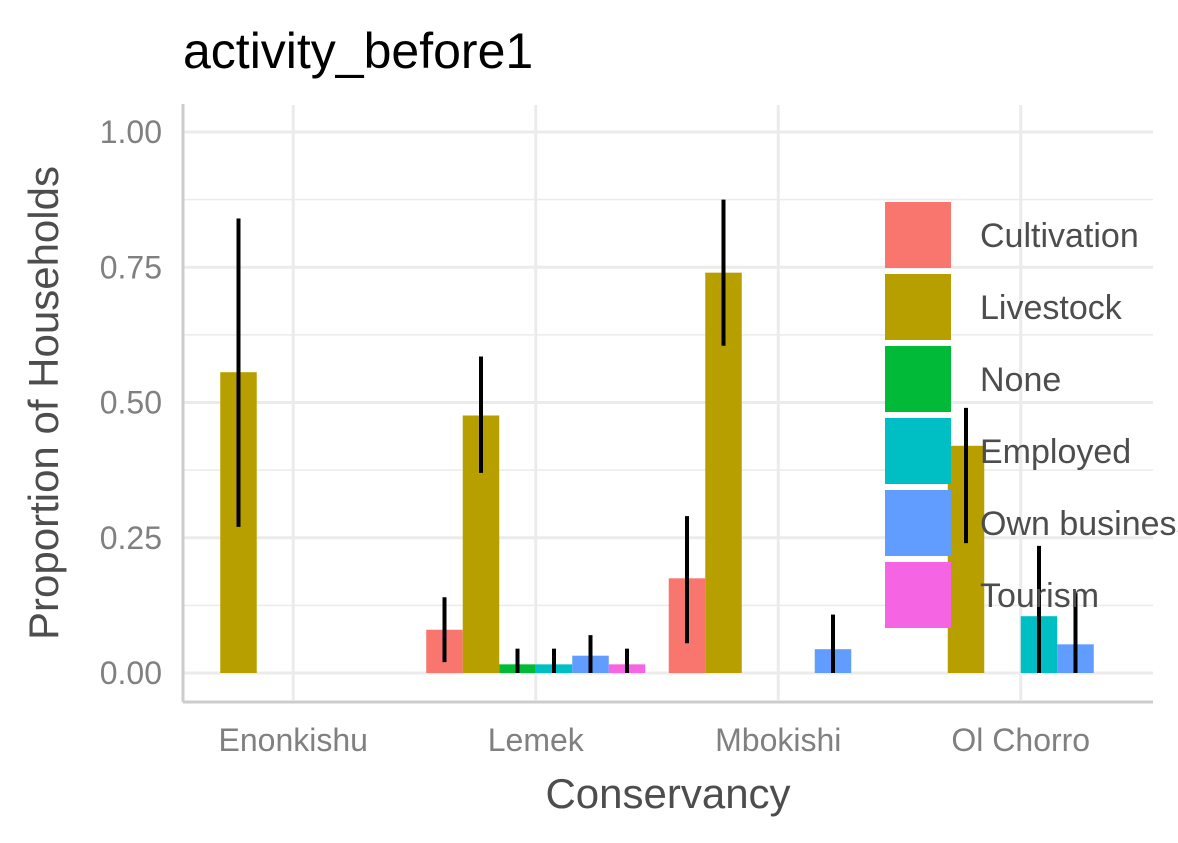 This screenshot has height=843, width=1178. What do you see at coordinates (918, 307) in the screenshot?
I see `legend-key-livestock` at bounding box center [918, 307].